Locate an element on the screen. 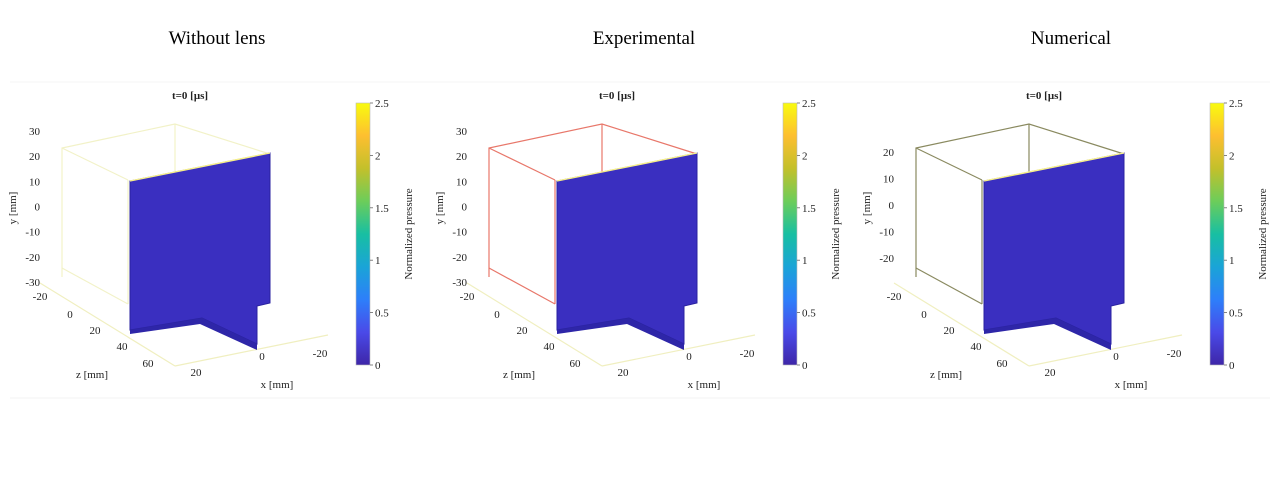 The image size is (1280, 480). panel-title: Experimental is located at coordinates (644, 38).